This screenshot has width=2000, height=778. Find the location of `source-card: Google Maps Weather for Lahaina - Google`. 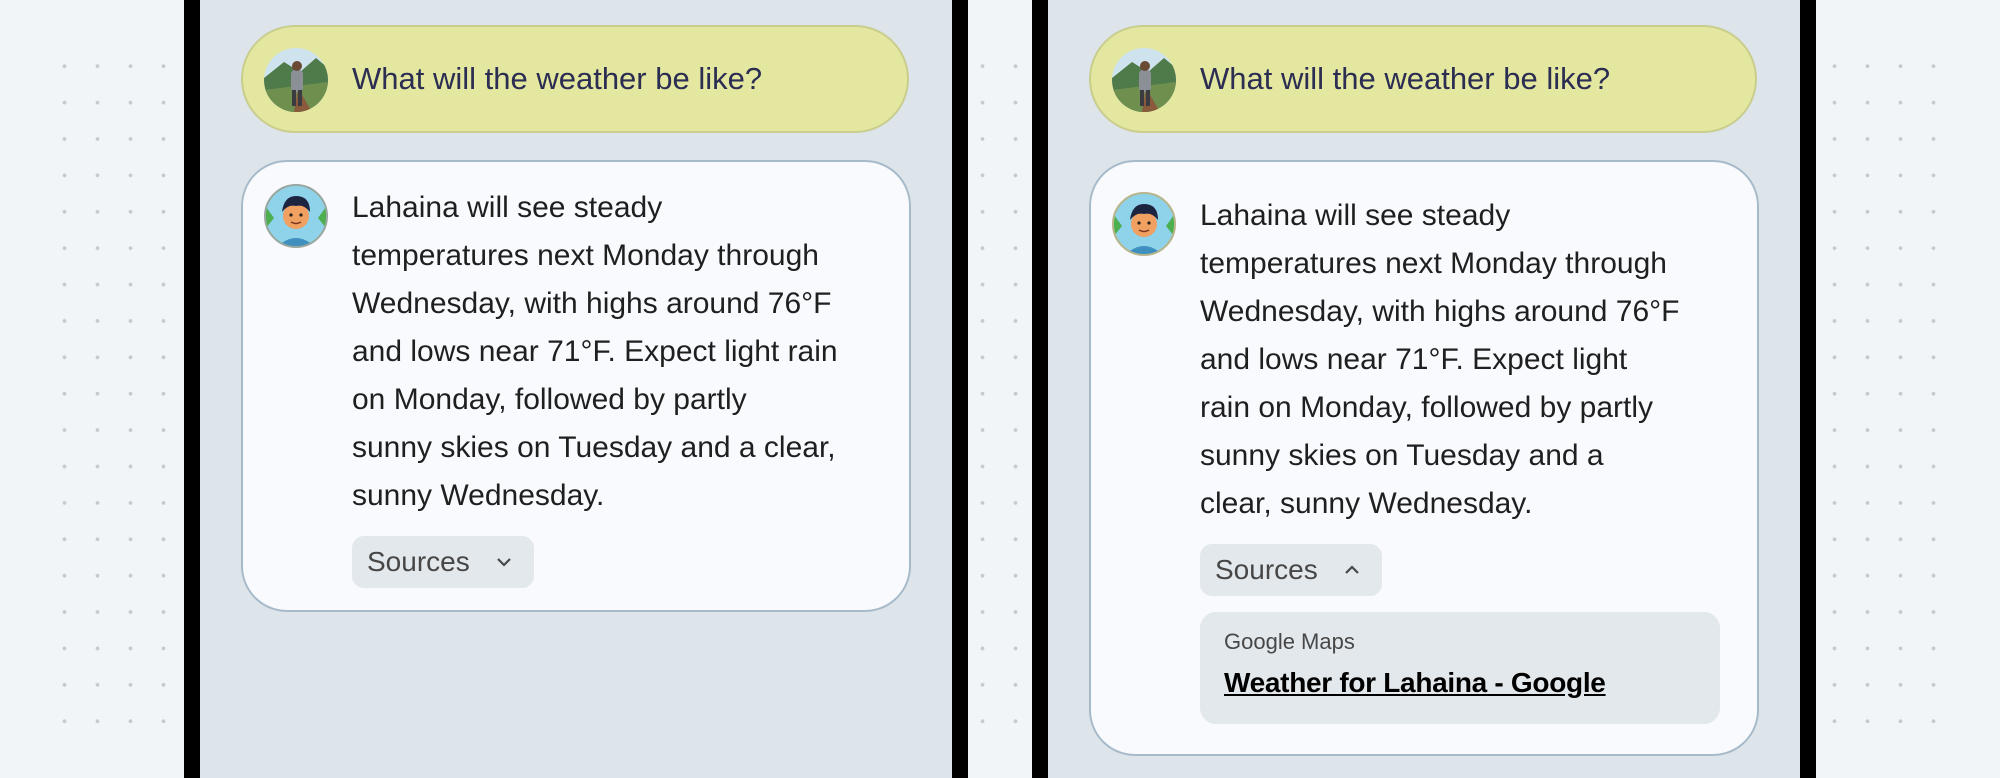

source-card: Google Maps Weather for Lahaina - Google is located at coordinates (1460, 668).